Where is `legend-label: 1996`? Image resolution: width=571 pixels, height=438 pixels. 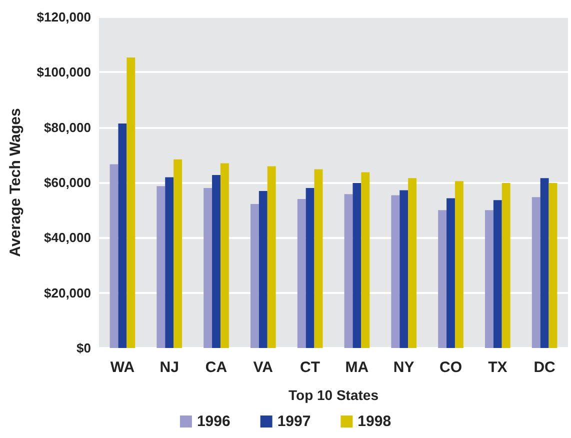 legend-label: 1996 is located at coordinates (213, 421).